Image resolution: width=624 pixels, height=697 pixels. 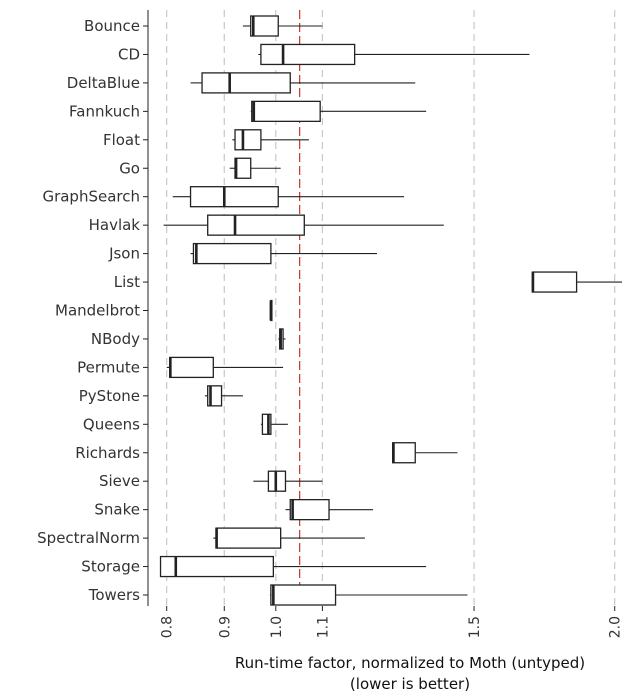 I want to click on category-label: GraphSearch, so click(x=91, y=197).